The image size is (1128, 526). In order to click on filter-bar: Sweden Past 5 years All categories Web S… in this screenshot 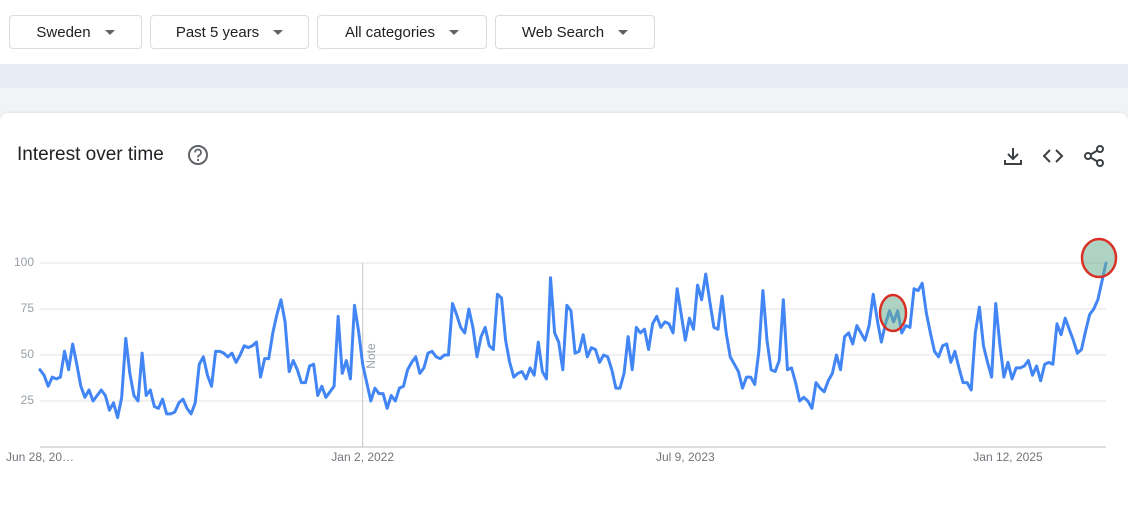, I will do `click(564, 32)`.